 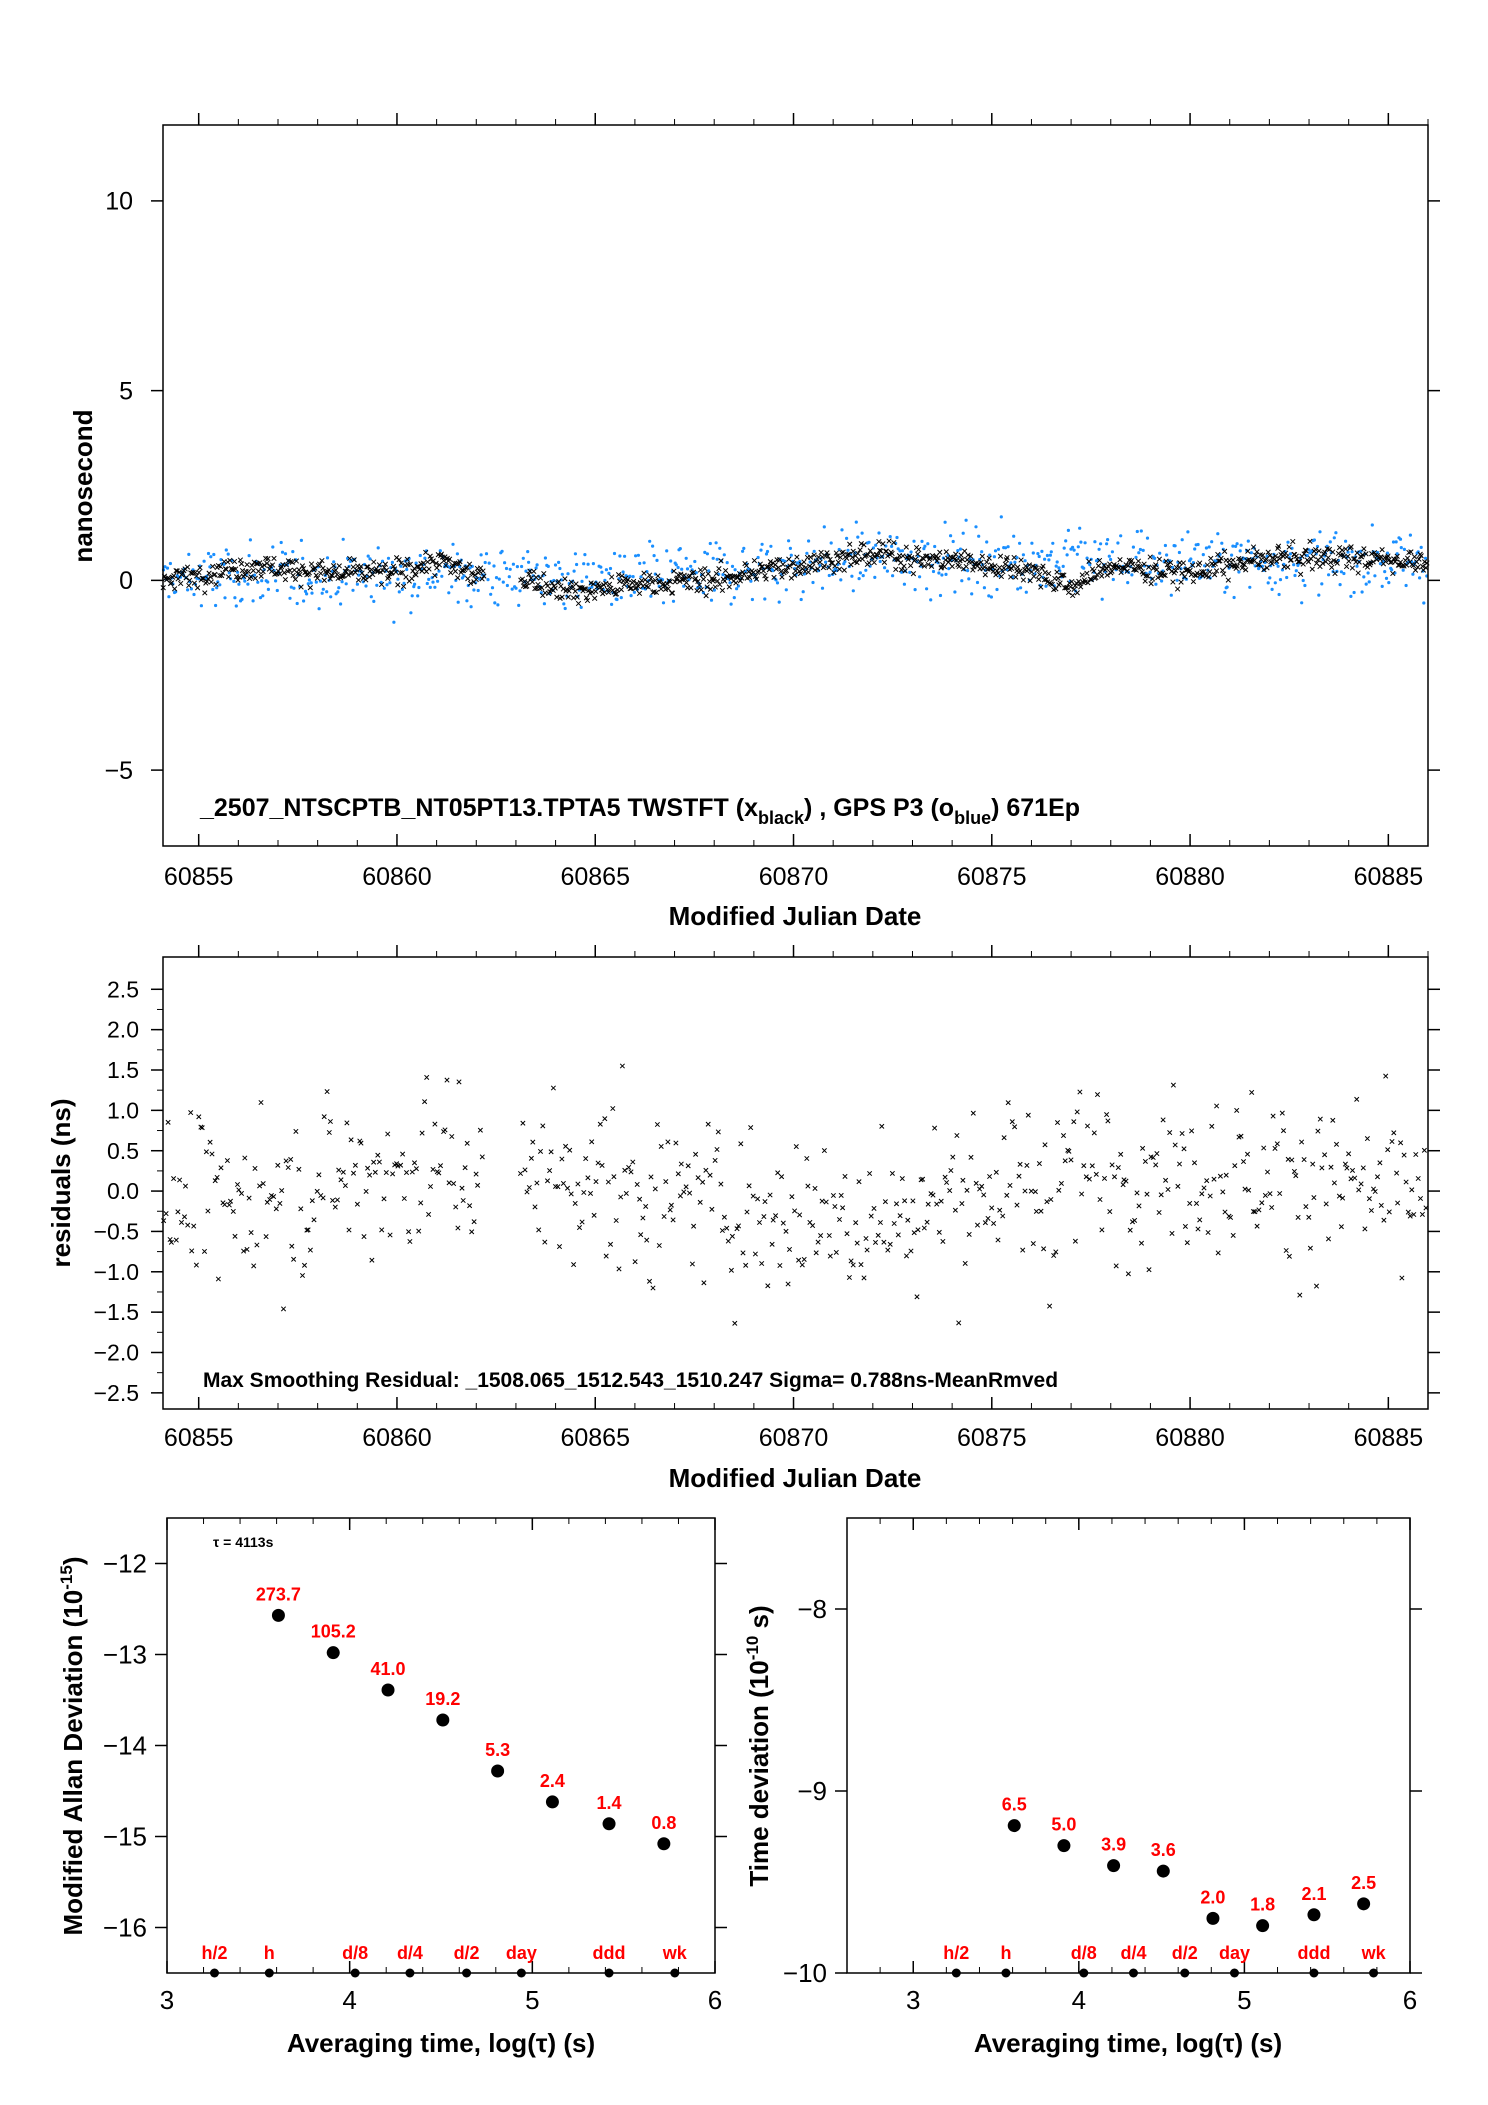 I want to click on x-tick-label: 60855, so click(x=199, y=877).